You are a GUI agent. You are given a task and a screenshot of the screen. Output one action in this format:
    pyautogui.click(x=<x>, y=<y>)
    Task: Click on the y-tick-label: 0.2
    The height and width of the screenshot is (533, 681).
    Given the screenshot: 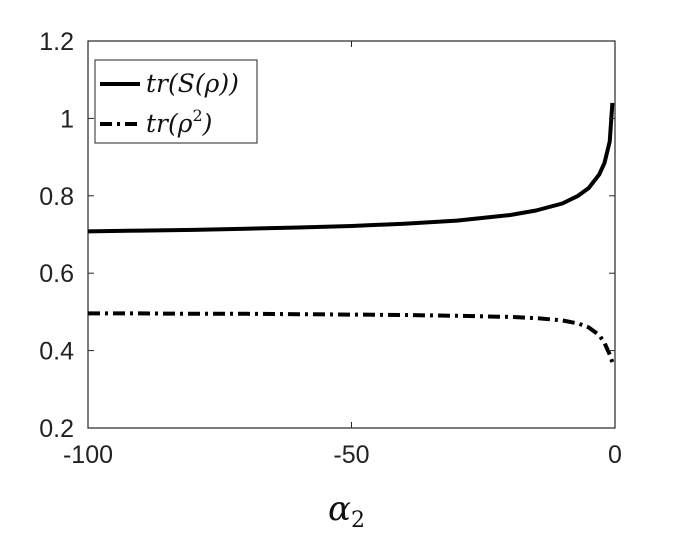 What is the action you would take?
    pyautogui.click(x=56, y=429)
    